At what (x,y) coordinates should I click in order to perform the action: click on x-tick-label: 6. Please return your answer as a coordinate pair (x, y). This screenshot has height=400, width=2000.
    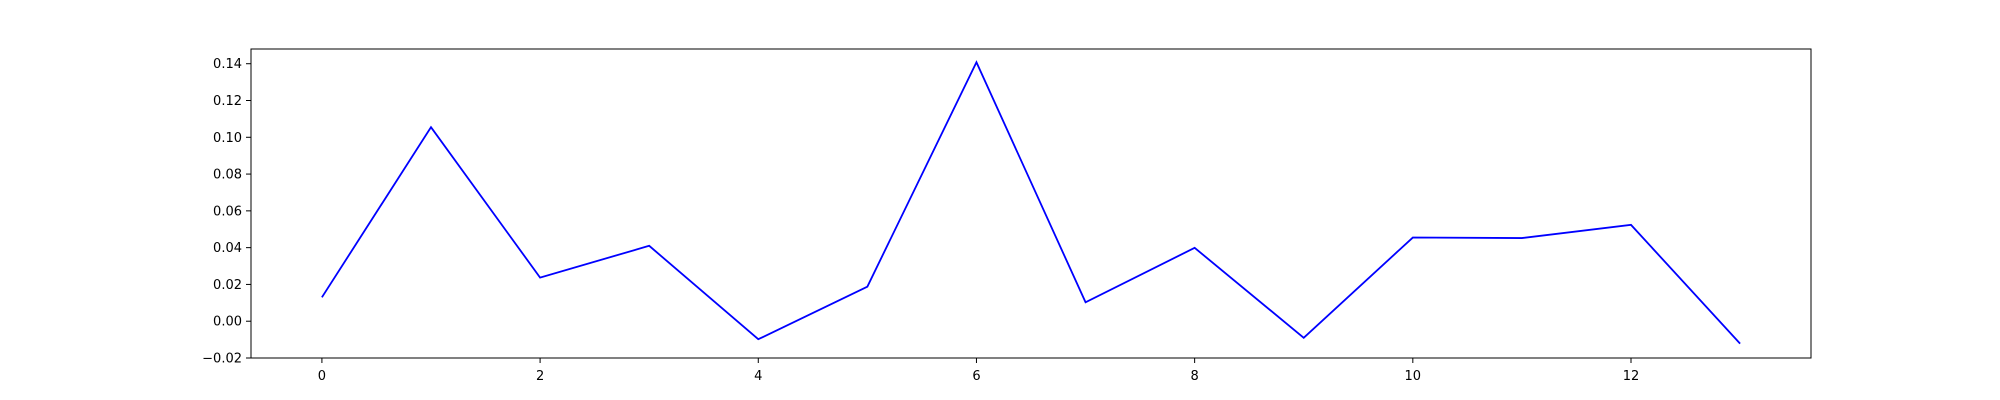
    Looking at the image, I should click on (976, 376).